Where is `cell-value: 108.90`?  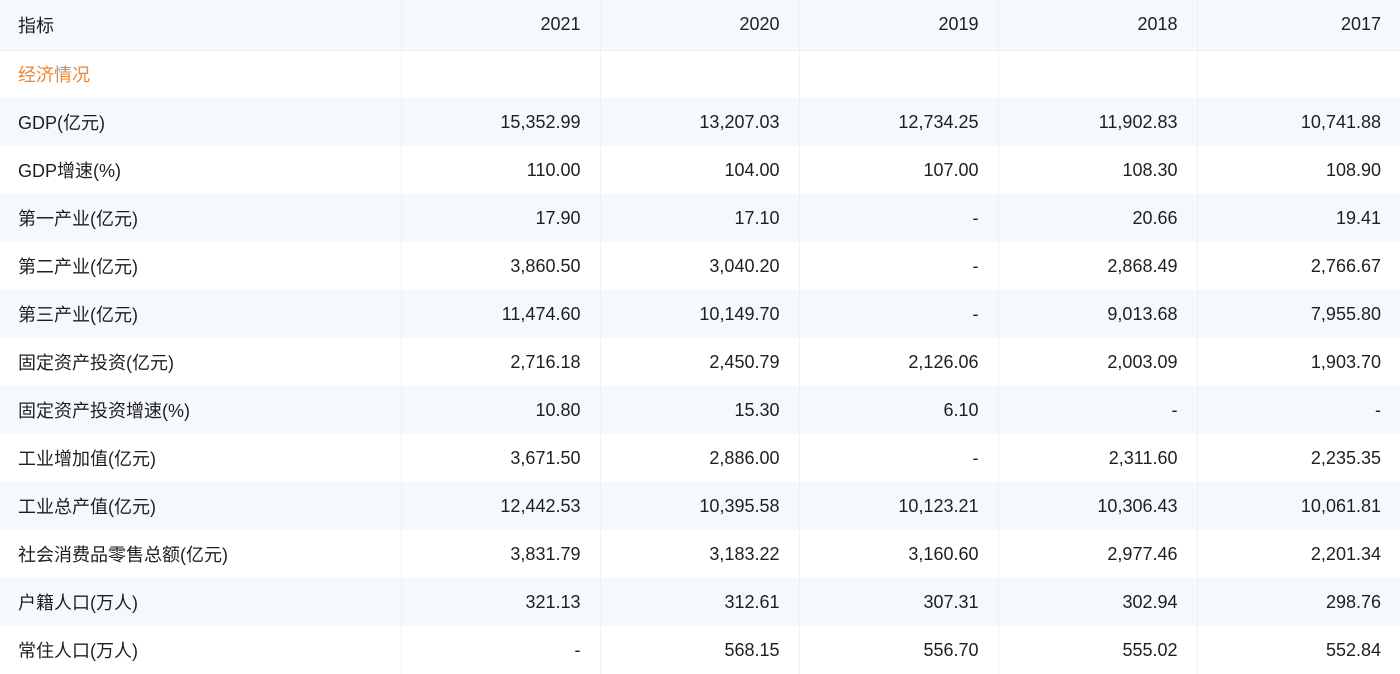 cell-value: 108.90 is located at coordinates (1353, 169).